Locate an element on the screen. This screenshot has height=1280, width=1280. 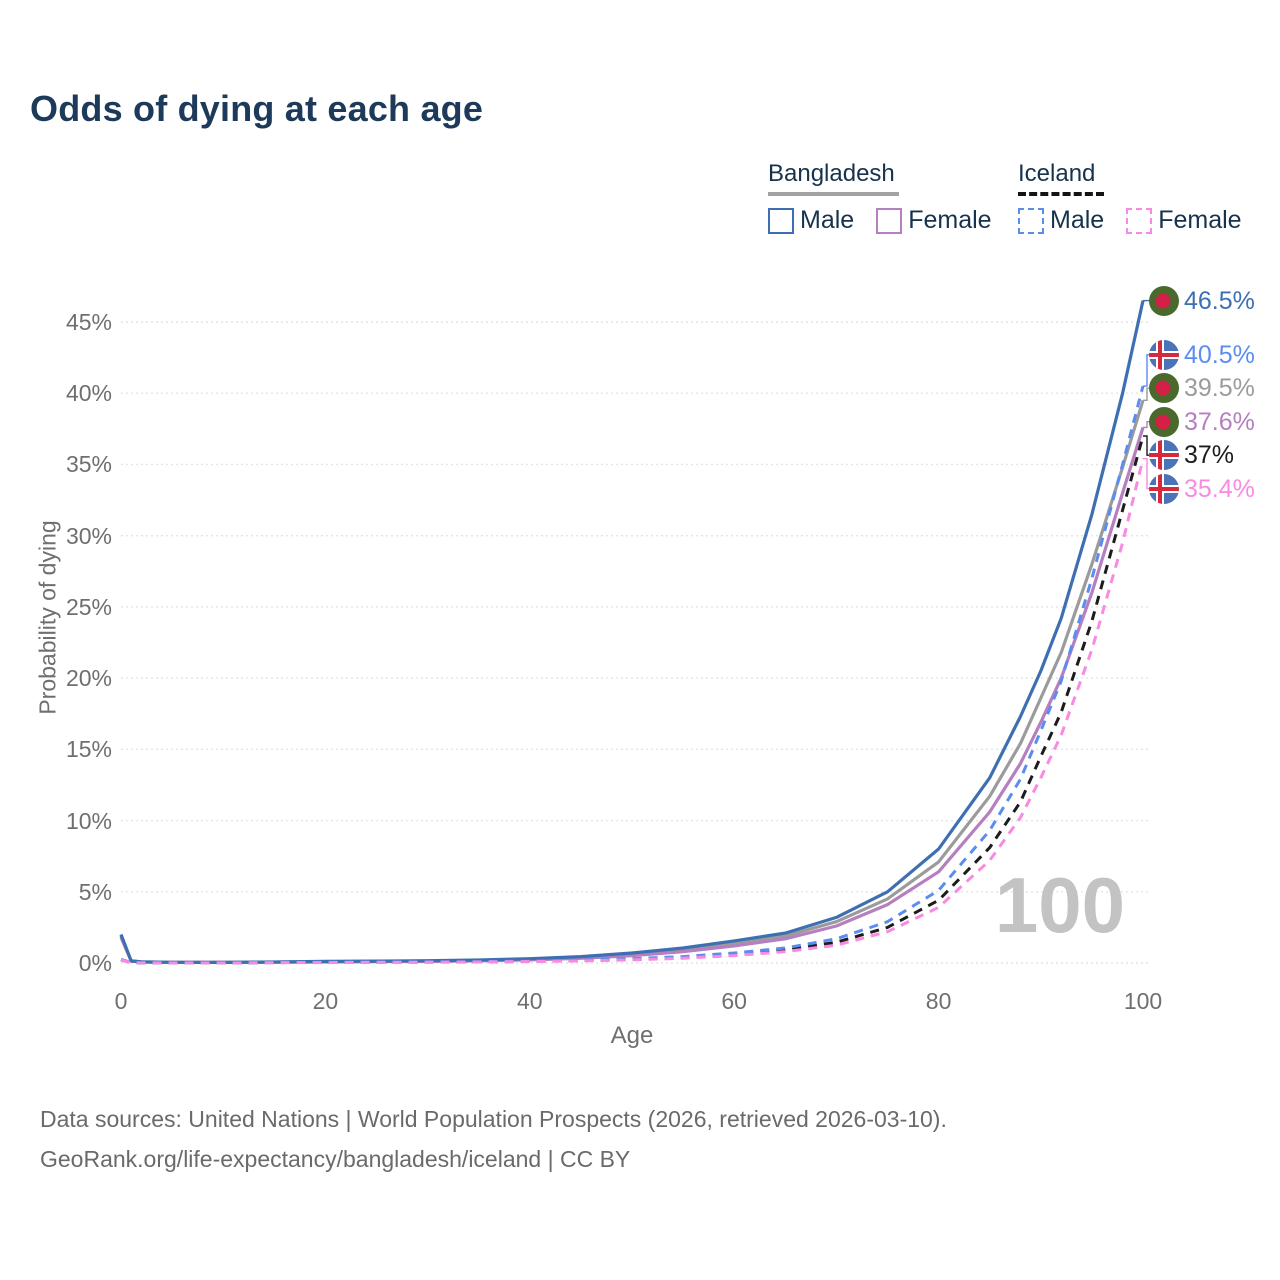
y-tick-label: 40% is located at coordinates (88, 393).